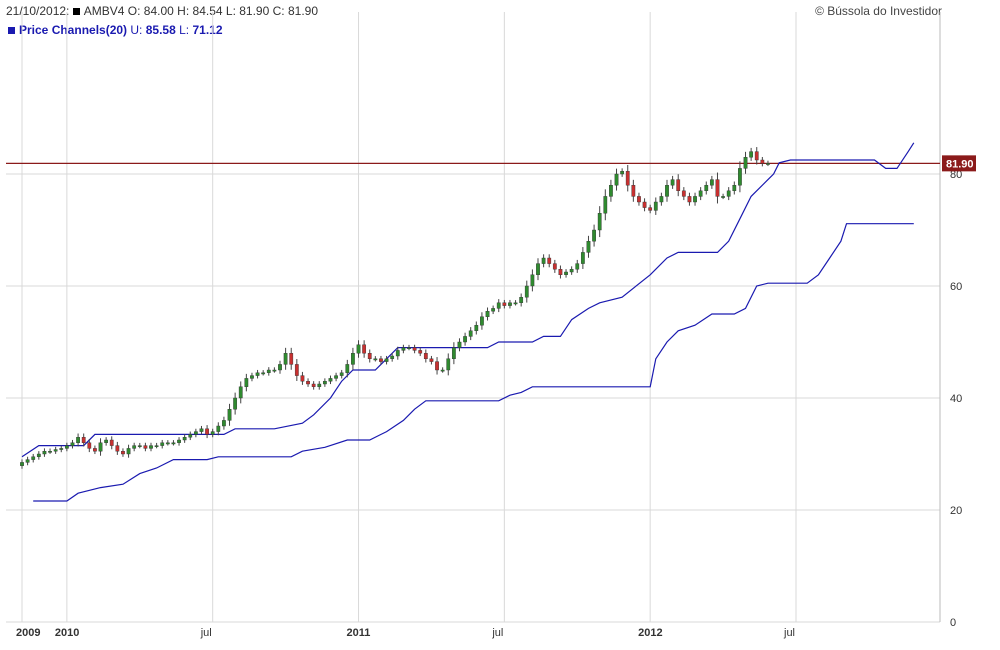  Describe the element at coordinates (956, 175) in the screenshot. I see `y-tick-label: 80` at that location.